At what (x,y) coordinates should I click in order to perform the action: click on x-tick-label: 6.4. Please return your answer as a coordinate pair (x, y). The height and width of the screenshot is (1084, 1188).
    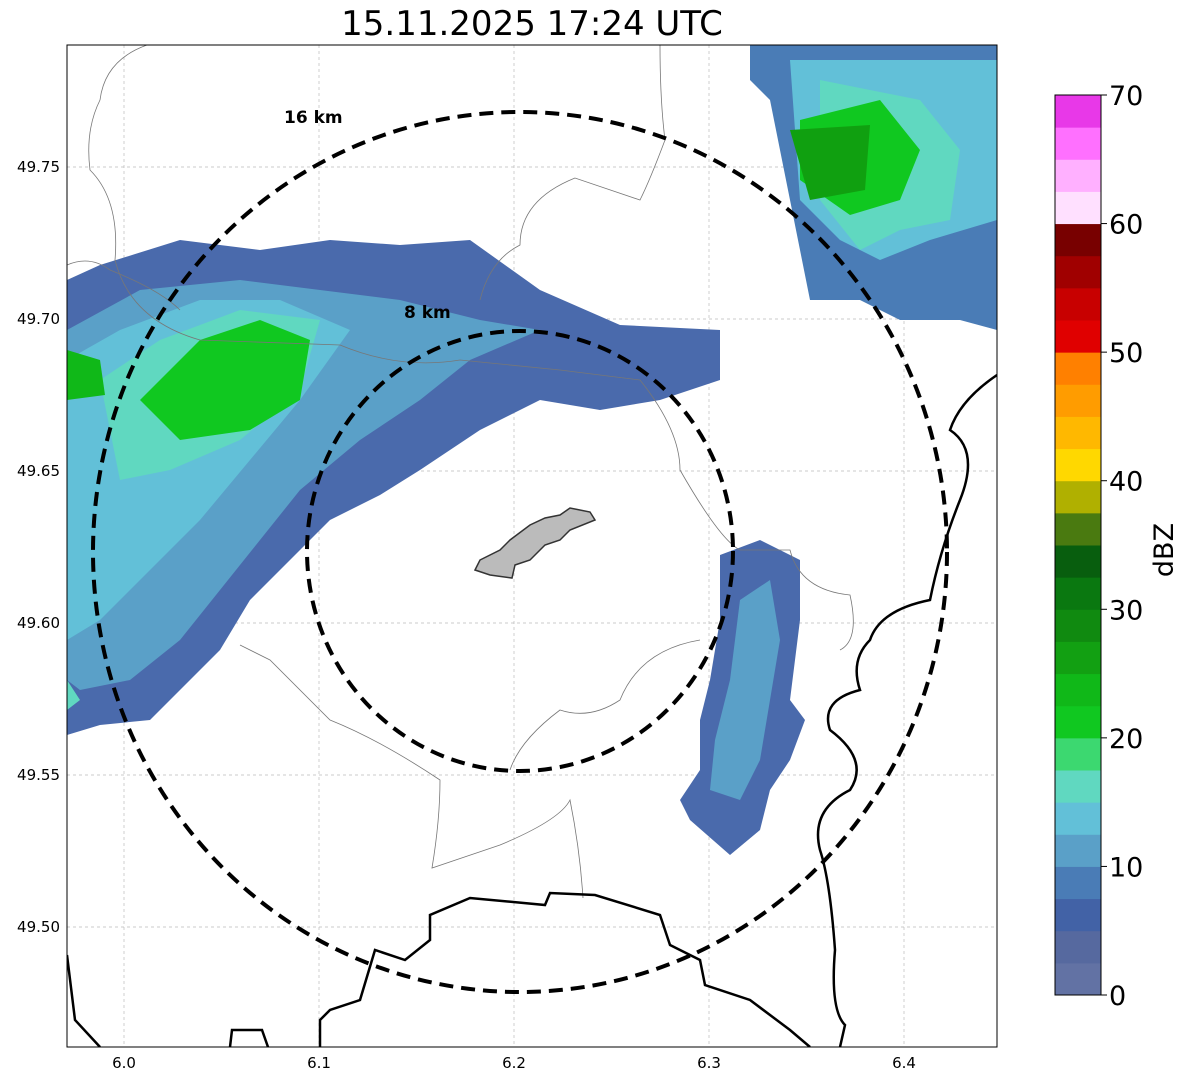
    Looking at the image, I should click on (904, 1063).